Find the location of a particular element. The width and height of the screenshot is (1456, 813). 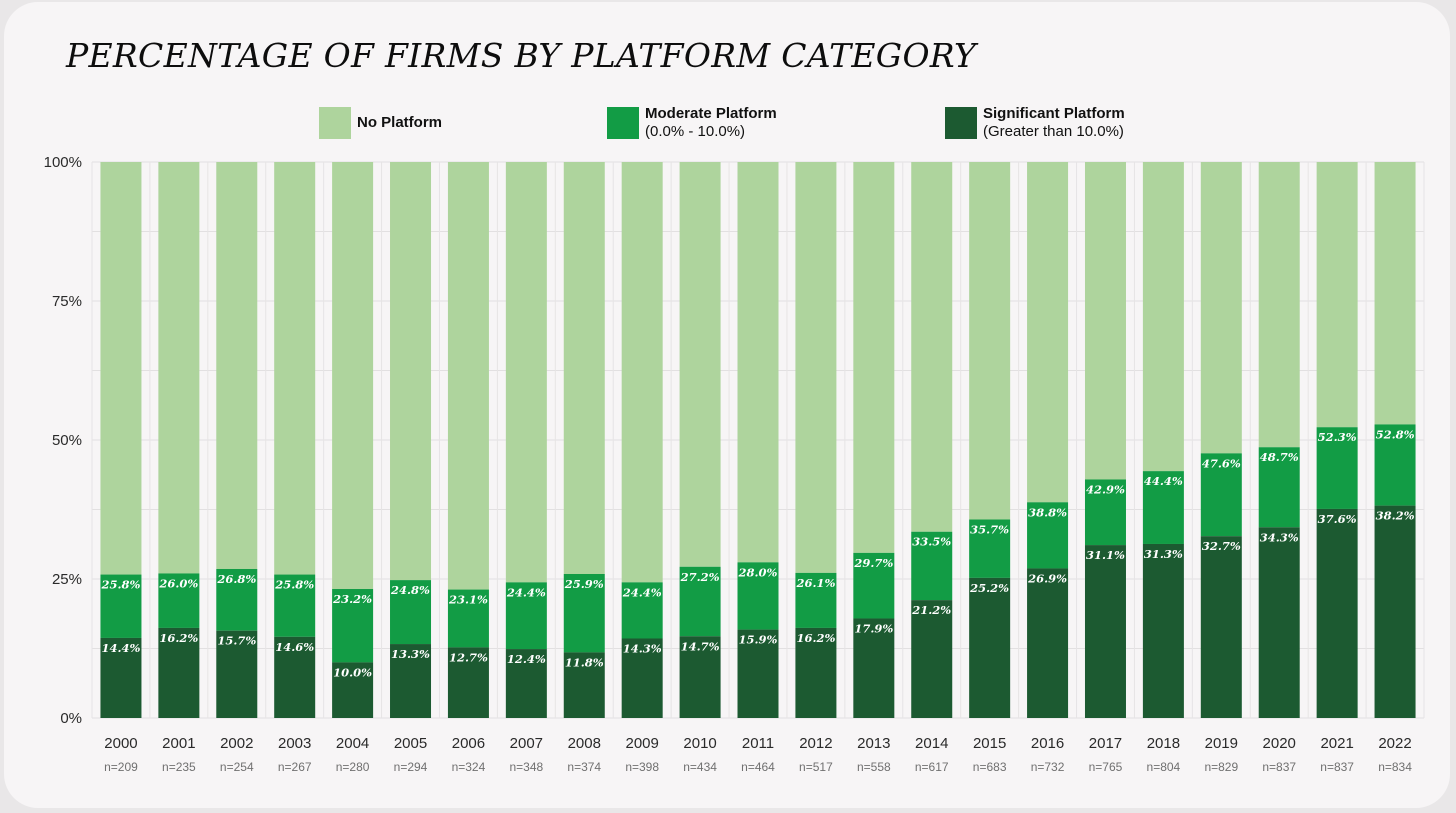

legend-note-significant-platform: (Greater than 10.0%) is located at coordinates (1053, 131).